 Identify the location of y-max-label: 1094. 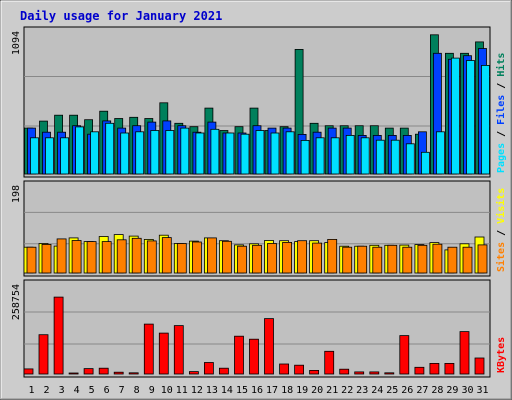
(16, 43).